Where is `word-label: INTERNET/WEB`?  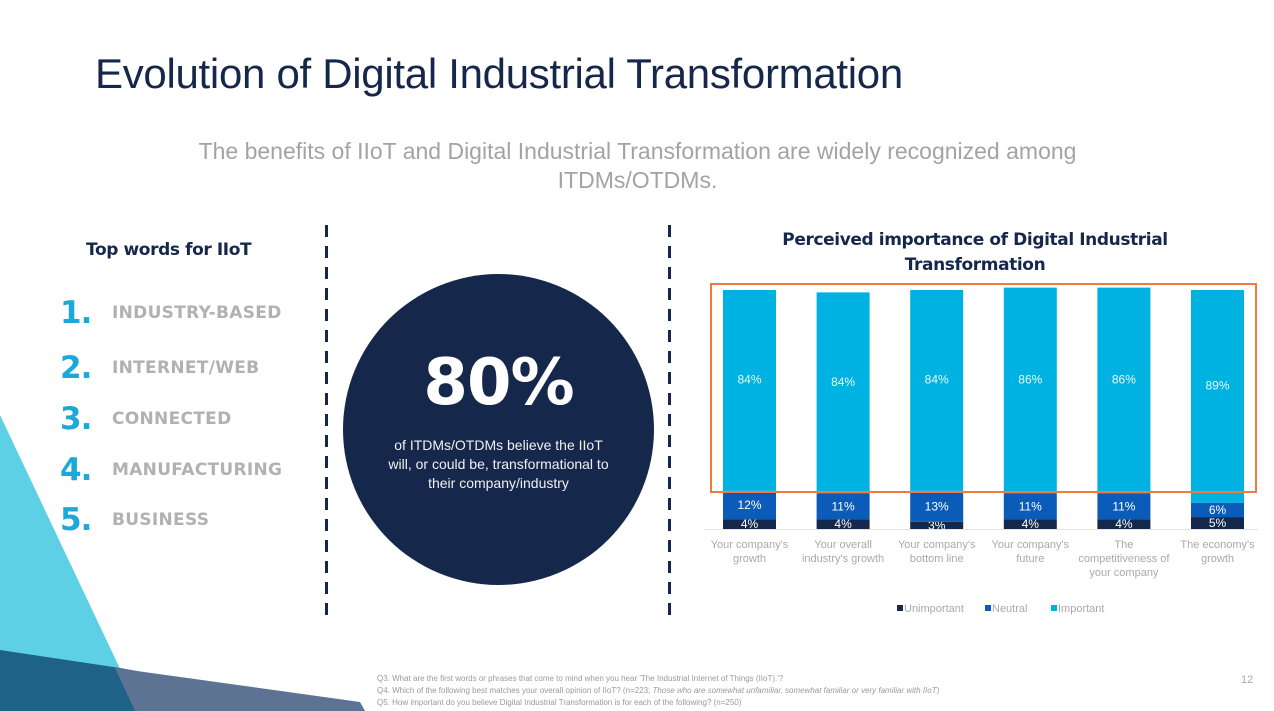 word-label: INTERNET/WEB is located at coordinates (186, 368).